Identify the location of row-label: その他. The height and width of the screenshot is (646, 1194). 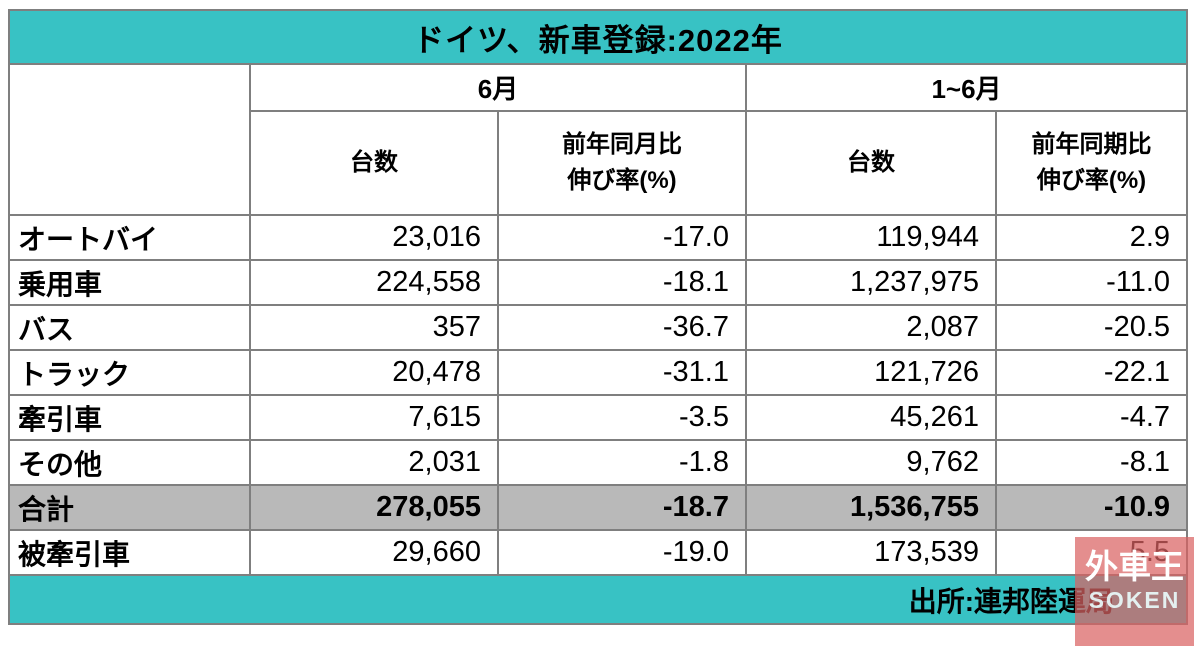
(129, 462).